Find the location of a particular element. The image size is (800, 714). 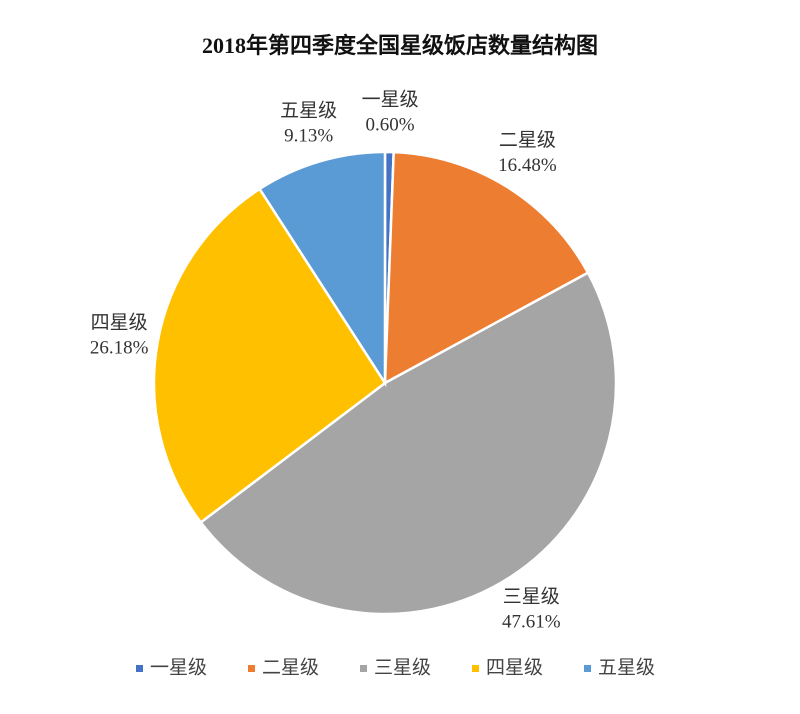

slice-value-label: 0.60% is located at coordinates (390, 124).